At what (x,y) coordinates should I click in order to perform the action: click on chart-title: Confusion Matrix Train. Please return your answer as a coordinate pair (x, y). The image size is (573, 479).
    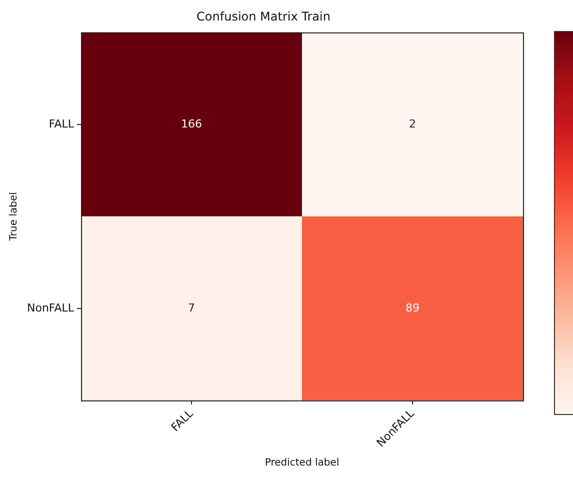
    Looking at the image, I should click on (263, 16).